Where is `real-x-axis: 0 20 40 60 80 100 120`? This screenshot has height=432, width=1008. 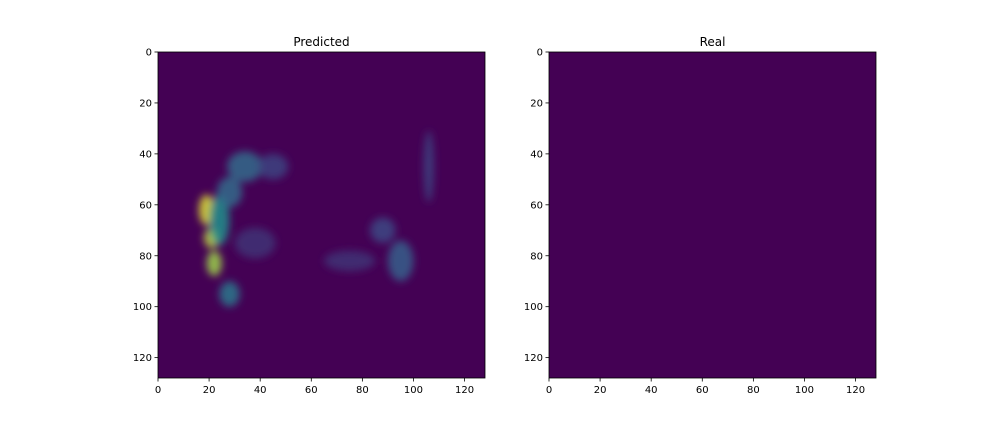 real-x-axis: 0 20 40 60 80 100 120 is located at coordinates (705, 387).